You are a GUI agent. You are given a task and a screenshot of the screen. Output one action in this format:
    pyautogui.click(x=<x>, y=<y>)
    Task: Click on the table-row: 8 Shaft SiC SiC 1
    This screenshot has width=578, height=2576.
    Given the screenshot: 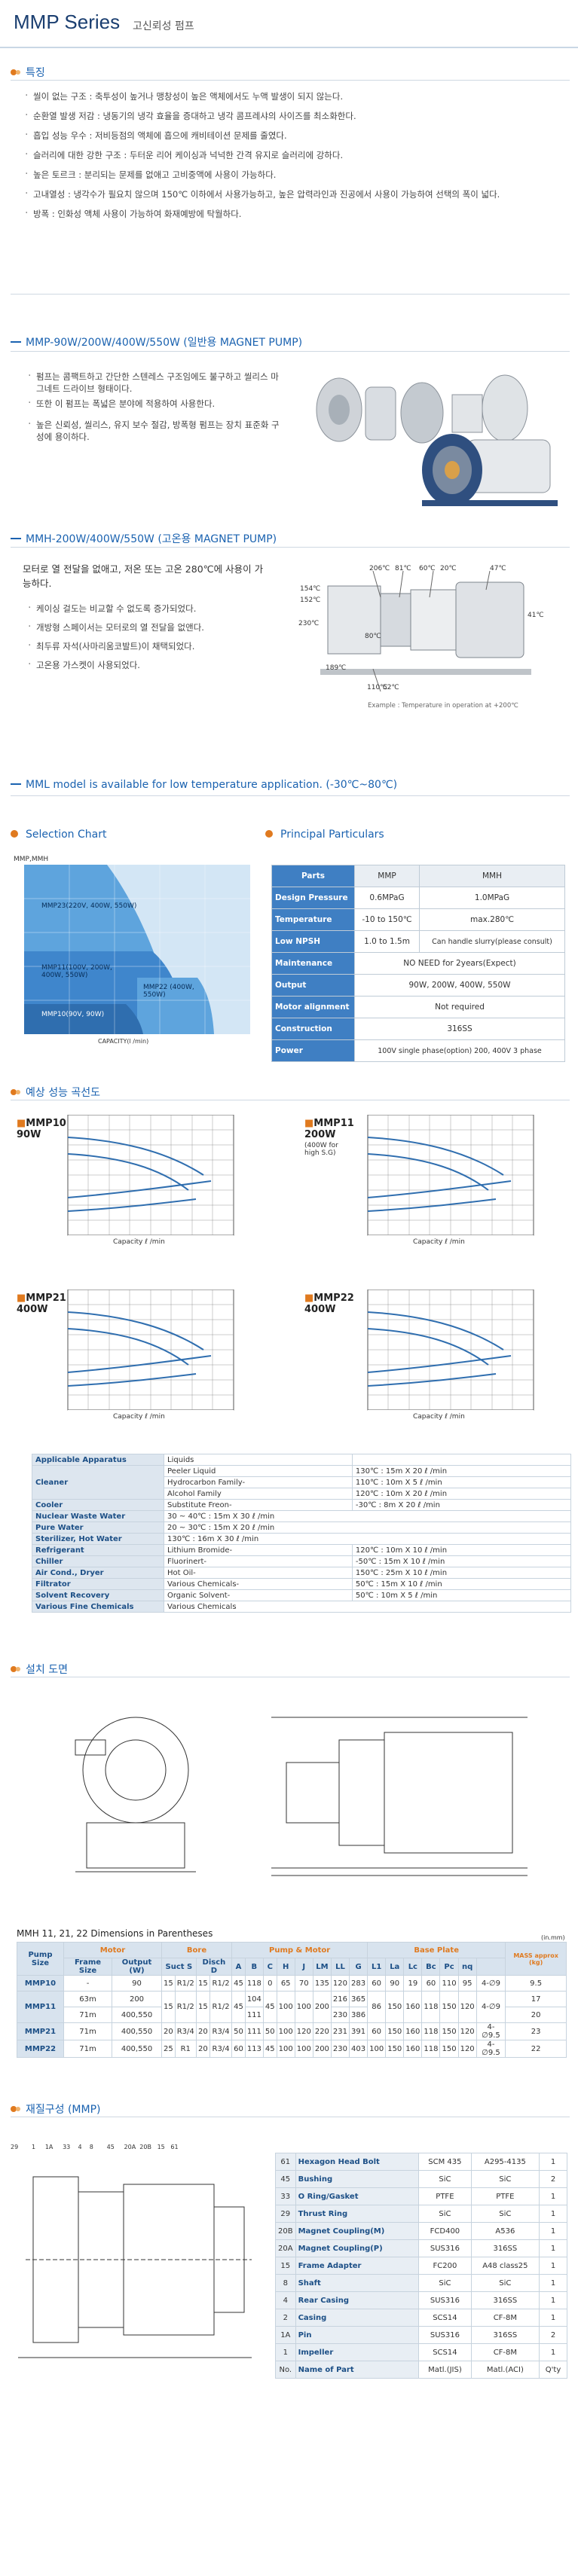 What is the action you would take?
    pyautogui.click(x=421, y=2283)
    